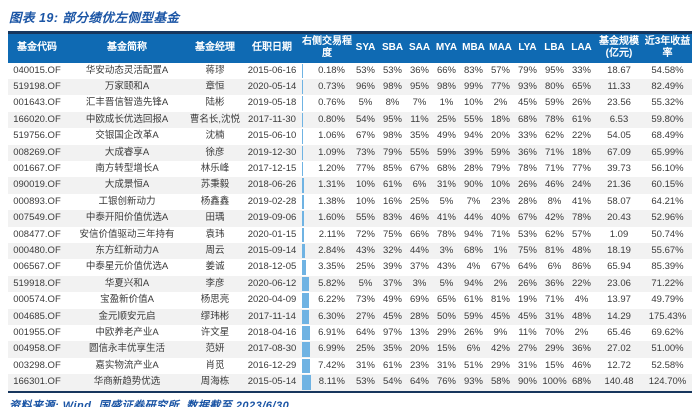 This screenshot has width=700, height=407. What do you see at coordinates (365, 365) in the screenshot?
I see `cell-sya: 31%` at bounding box center [365, 365].